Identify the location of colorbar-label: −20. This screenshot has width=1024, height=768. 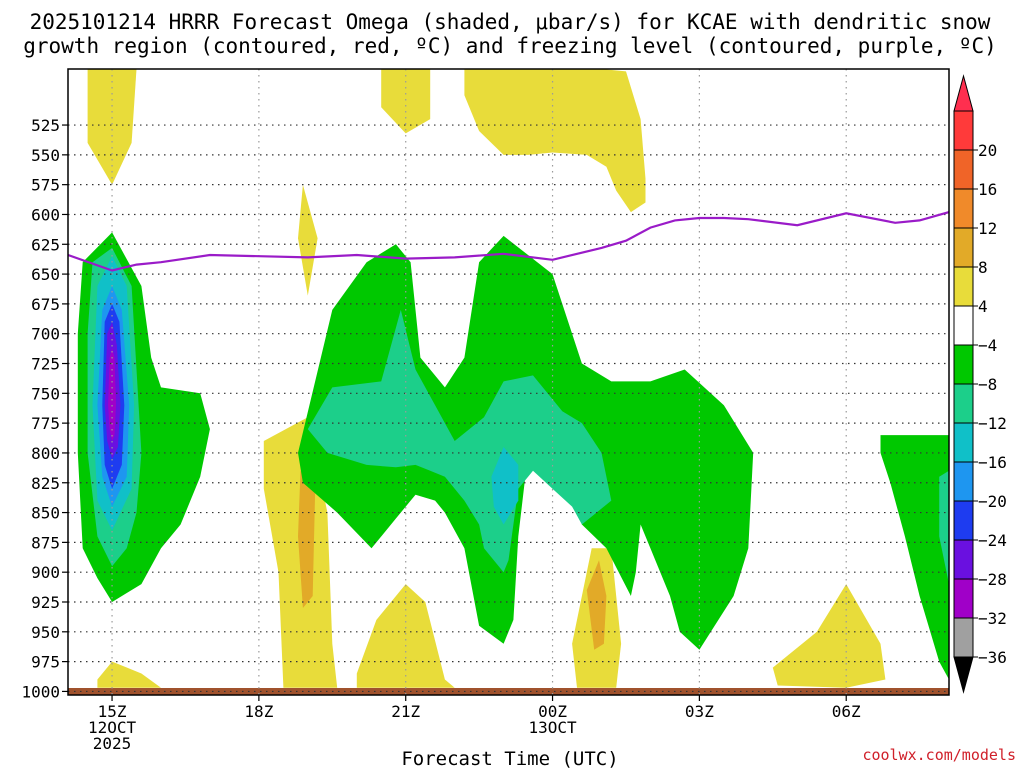
(992, 501).